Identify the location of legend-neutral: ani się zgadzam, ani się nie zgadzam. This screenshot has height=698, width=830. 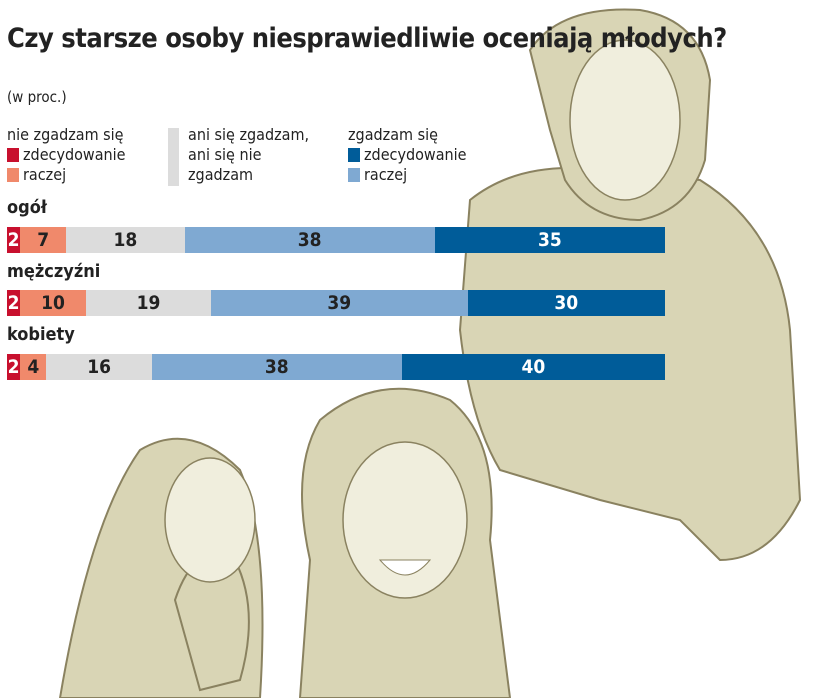
(239, 155).